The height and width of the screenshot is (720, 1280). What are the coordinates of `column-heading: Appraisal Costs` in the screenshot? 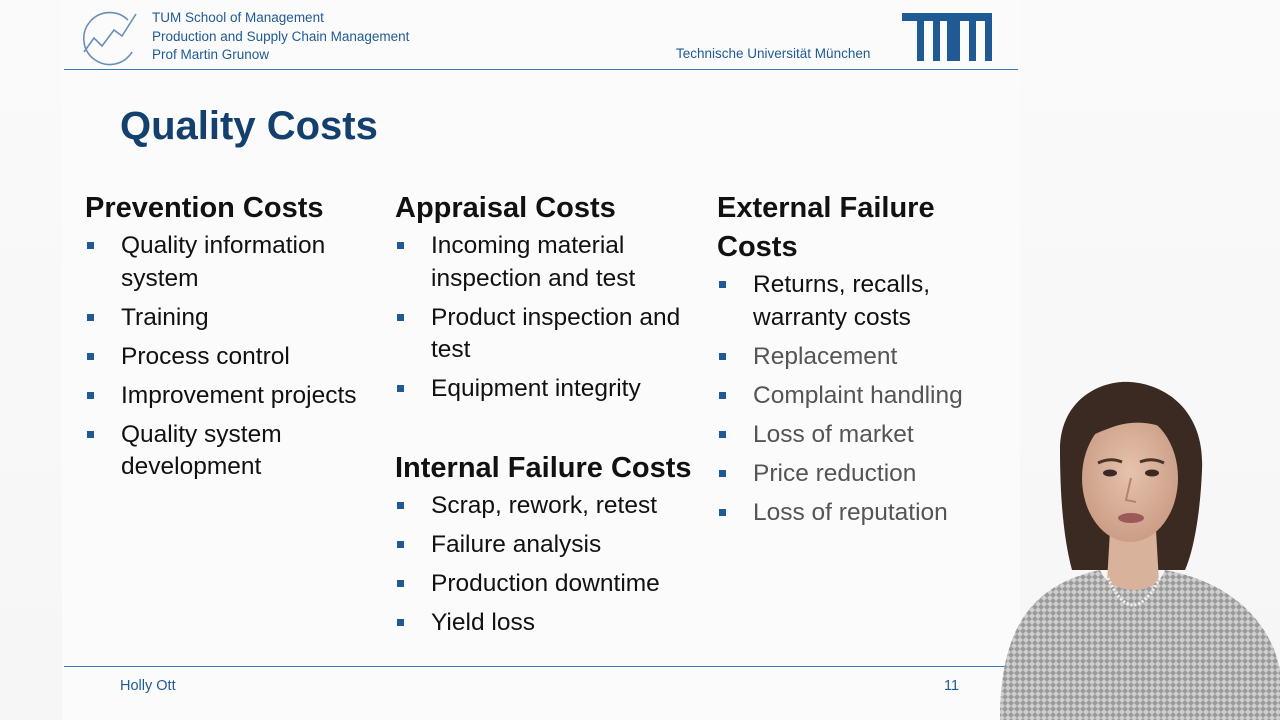 It's located at (505, 208).